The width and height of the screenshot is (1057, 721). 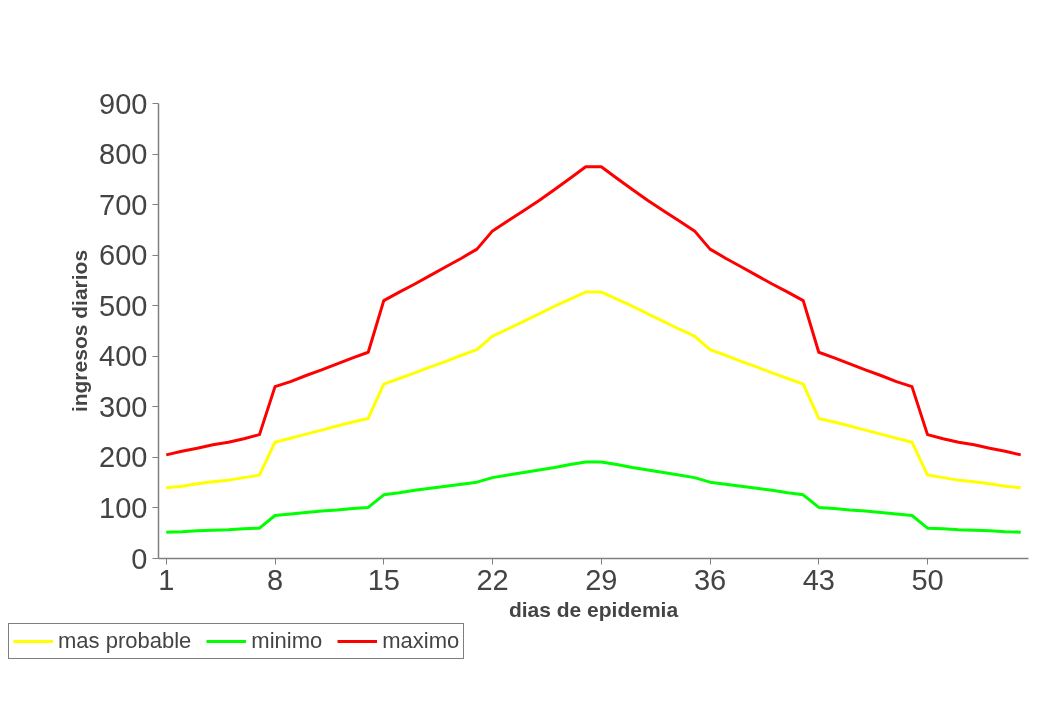 What do you see at coordinates (275, 579) in the screenshot?
I see `x-tick-label: 8` at bounding box center [275, 579].